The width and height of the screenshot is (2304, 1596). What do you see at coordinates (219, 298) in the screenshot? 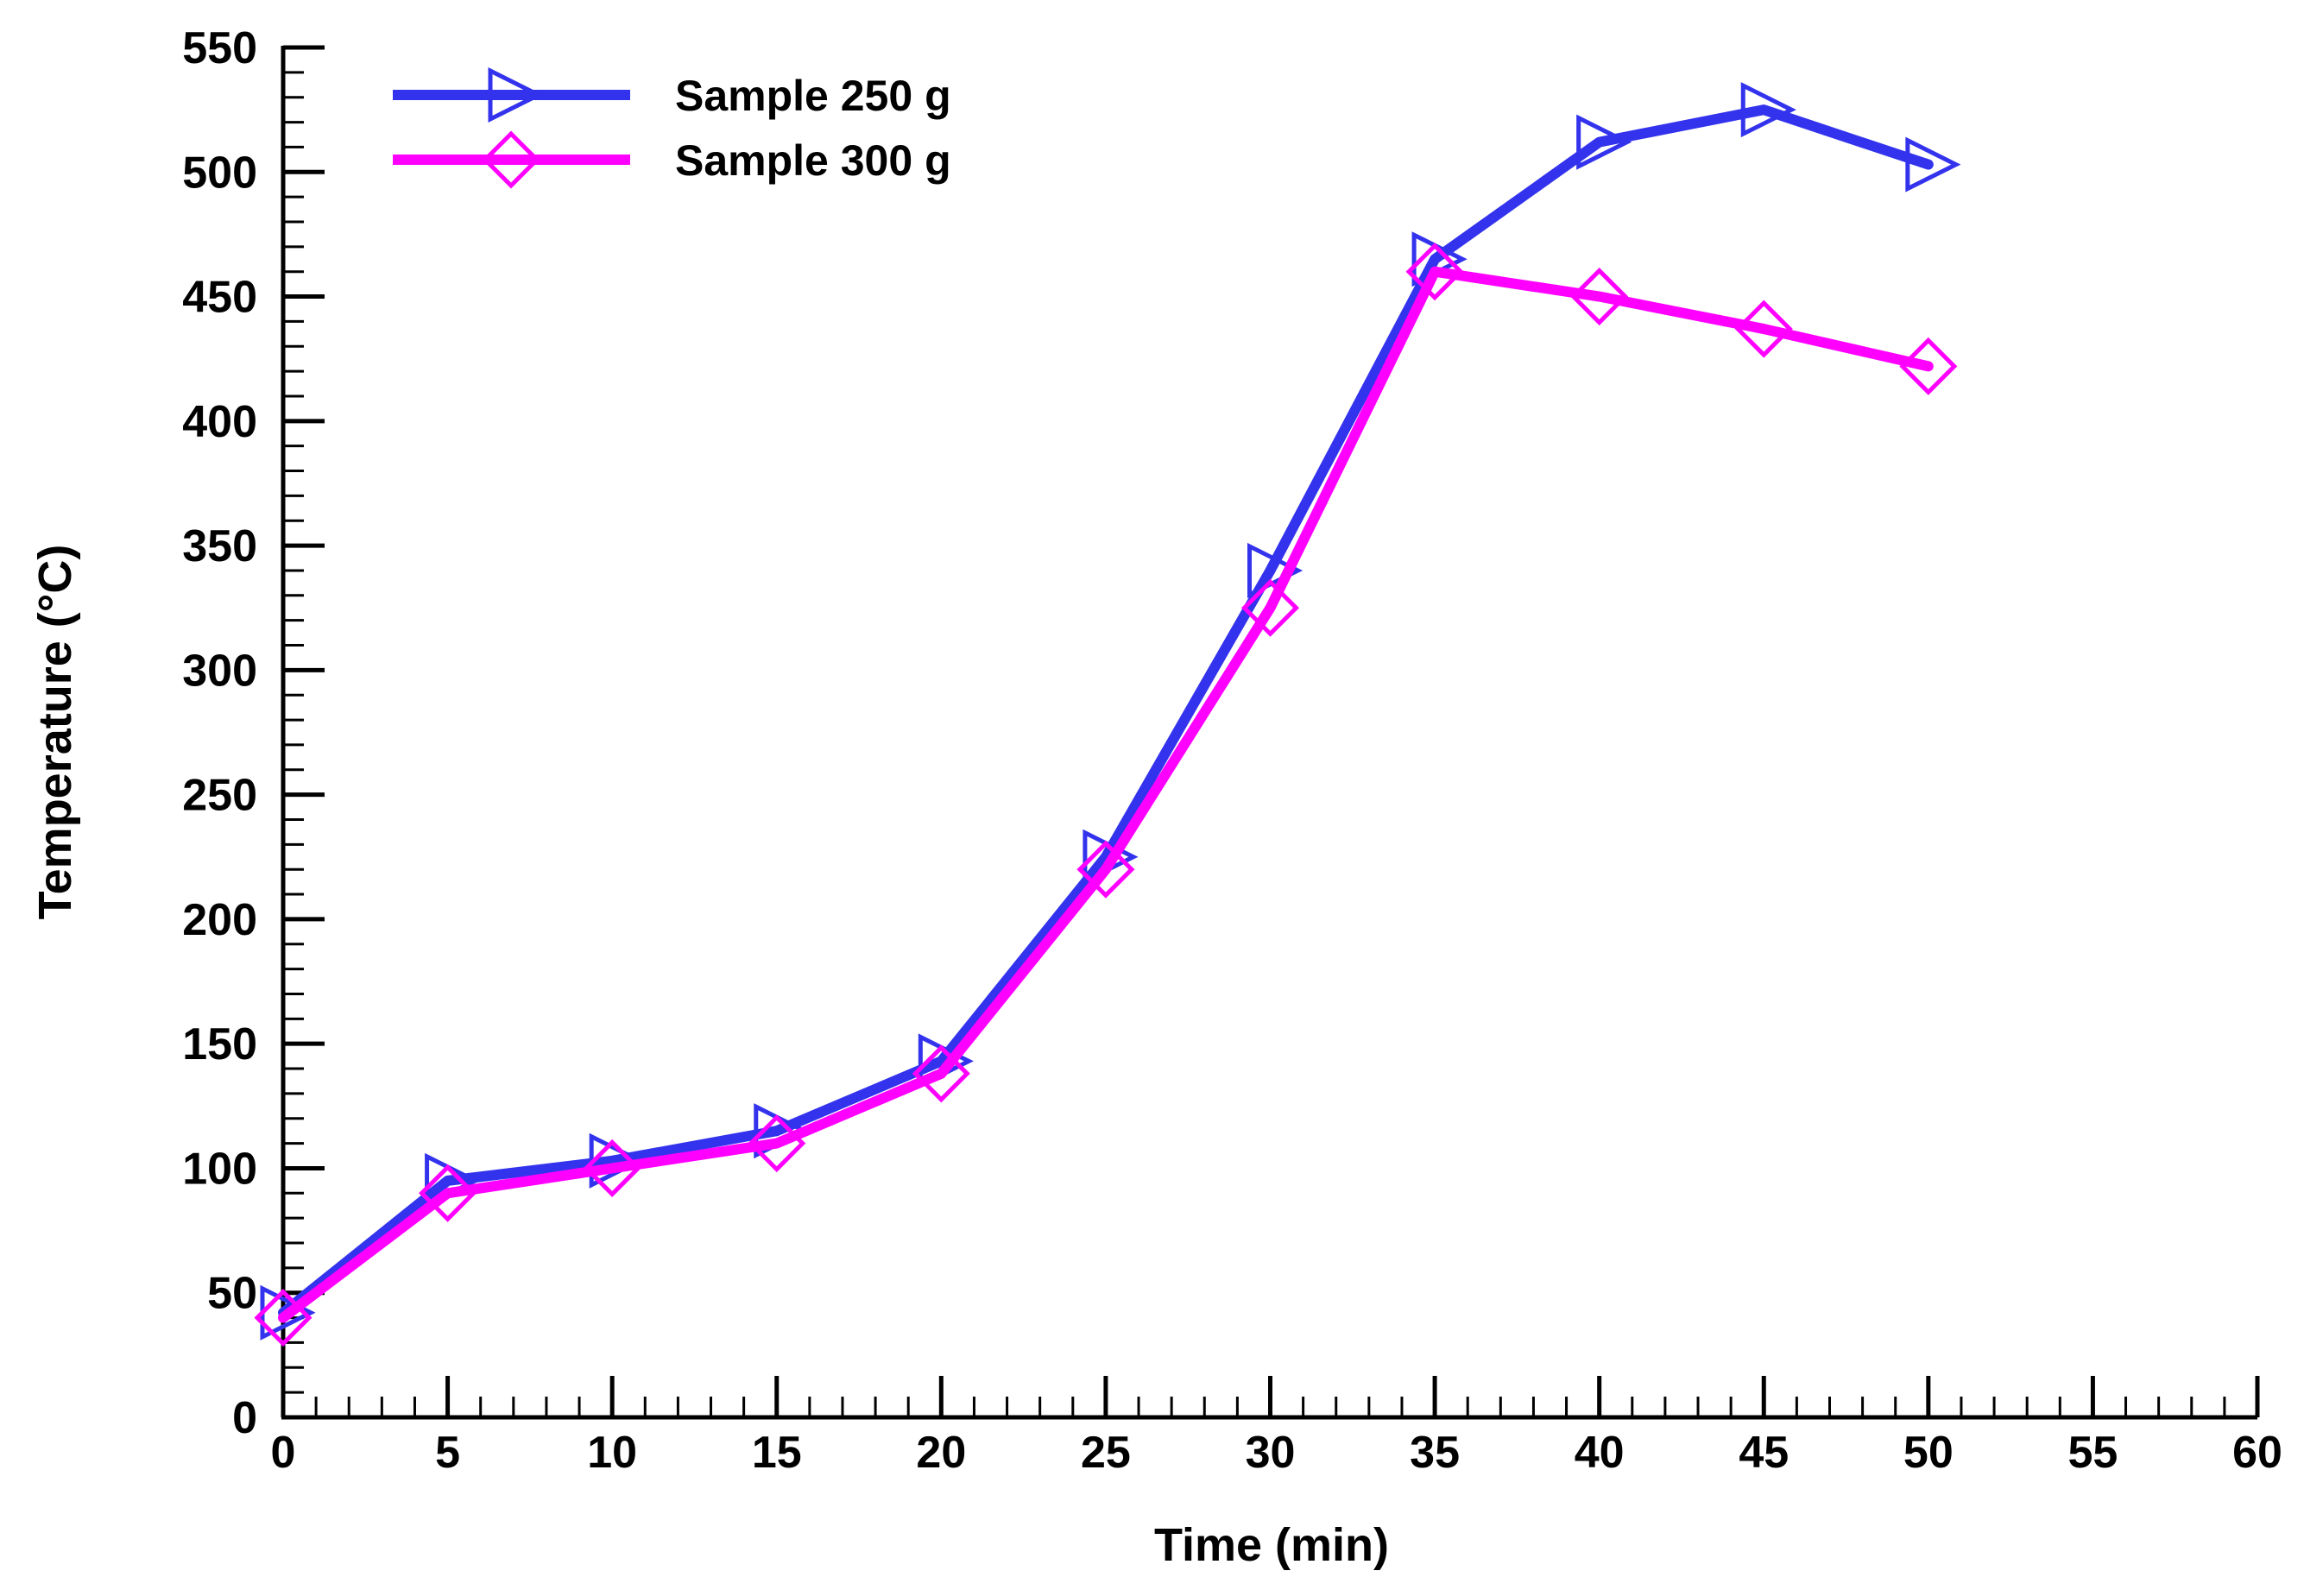
I see `y-tick-label: 450` at bounding box center [219, 298].